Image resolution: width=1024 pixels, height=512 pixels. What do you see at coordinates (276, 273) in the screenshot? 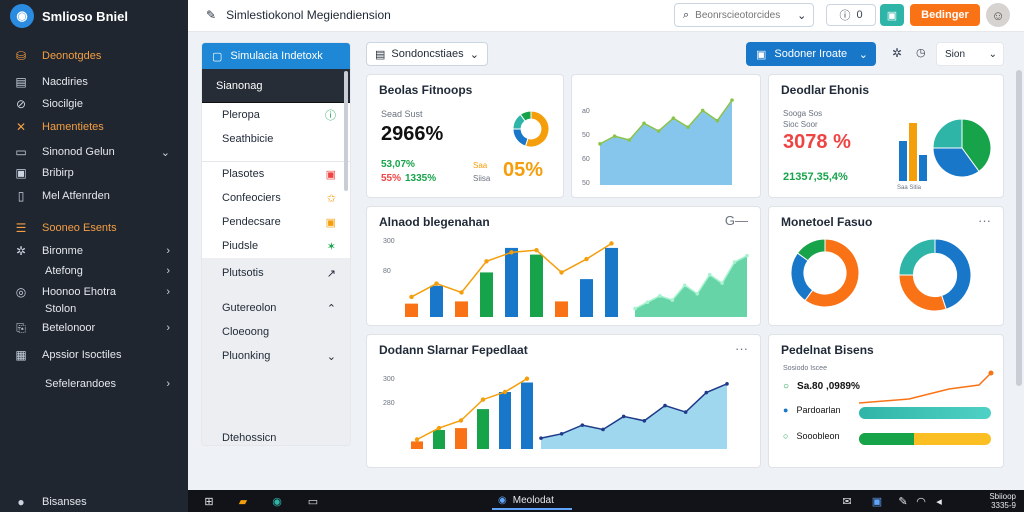
I see `panel-grey-row: Plutsotis ↗` at bounding box center [276, 273].